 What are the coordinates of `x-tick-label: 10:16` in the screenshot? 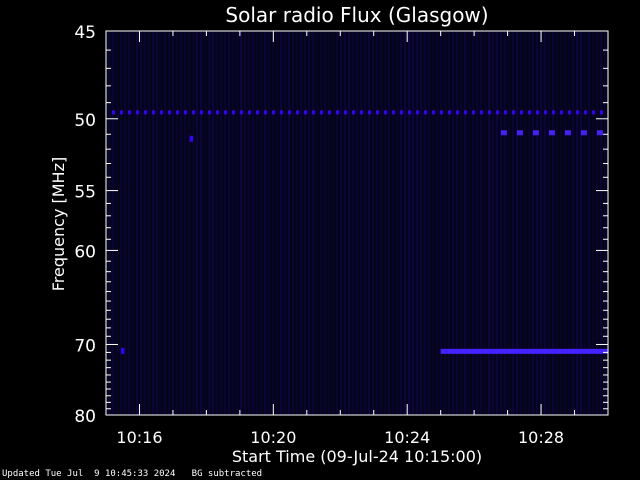 It's located at (139, 437).